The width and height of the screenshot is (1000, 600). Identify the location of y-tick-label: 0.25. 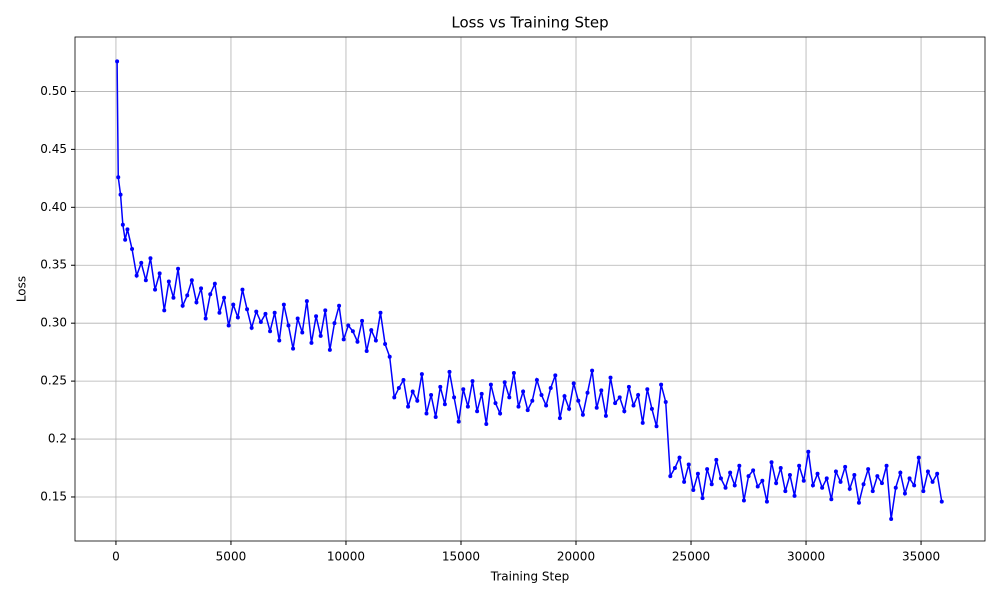
(53, 381).